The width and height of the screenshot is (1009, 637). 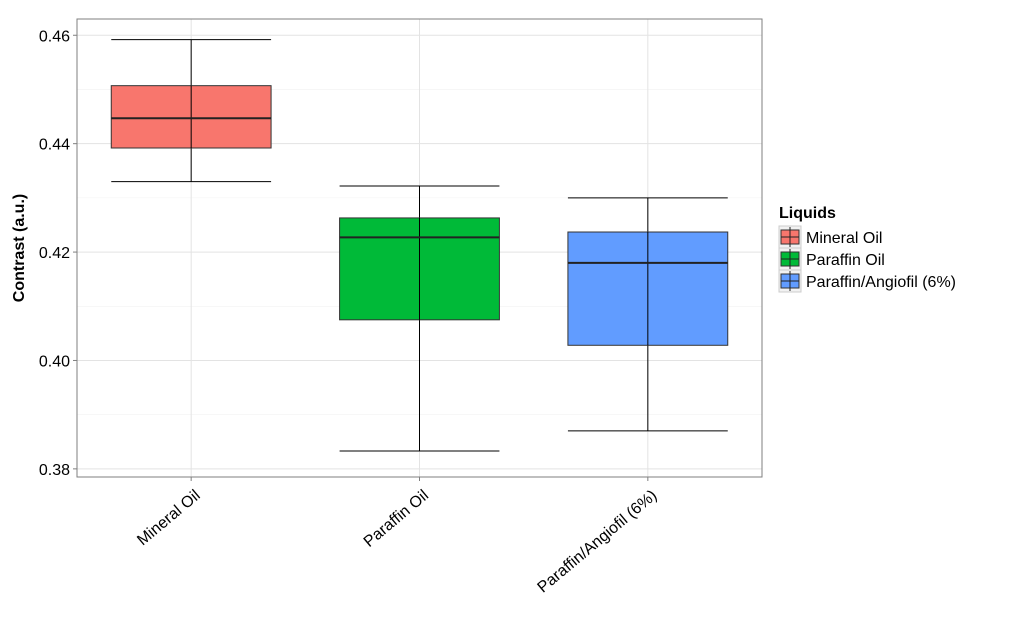 I want to click on legend-item: Mineral Oil, so click(x=830, y=237).